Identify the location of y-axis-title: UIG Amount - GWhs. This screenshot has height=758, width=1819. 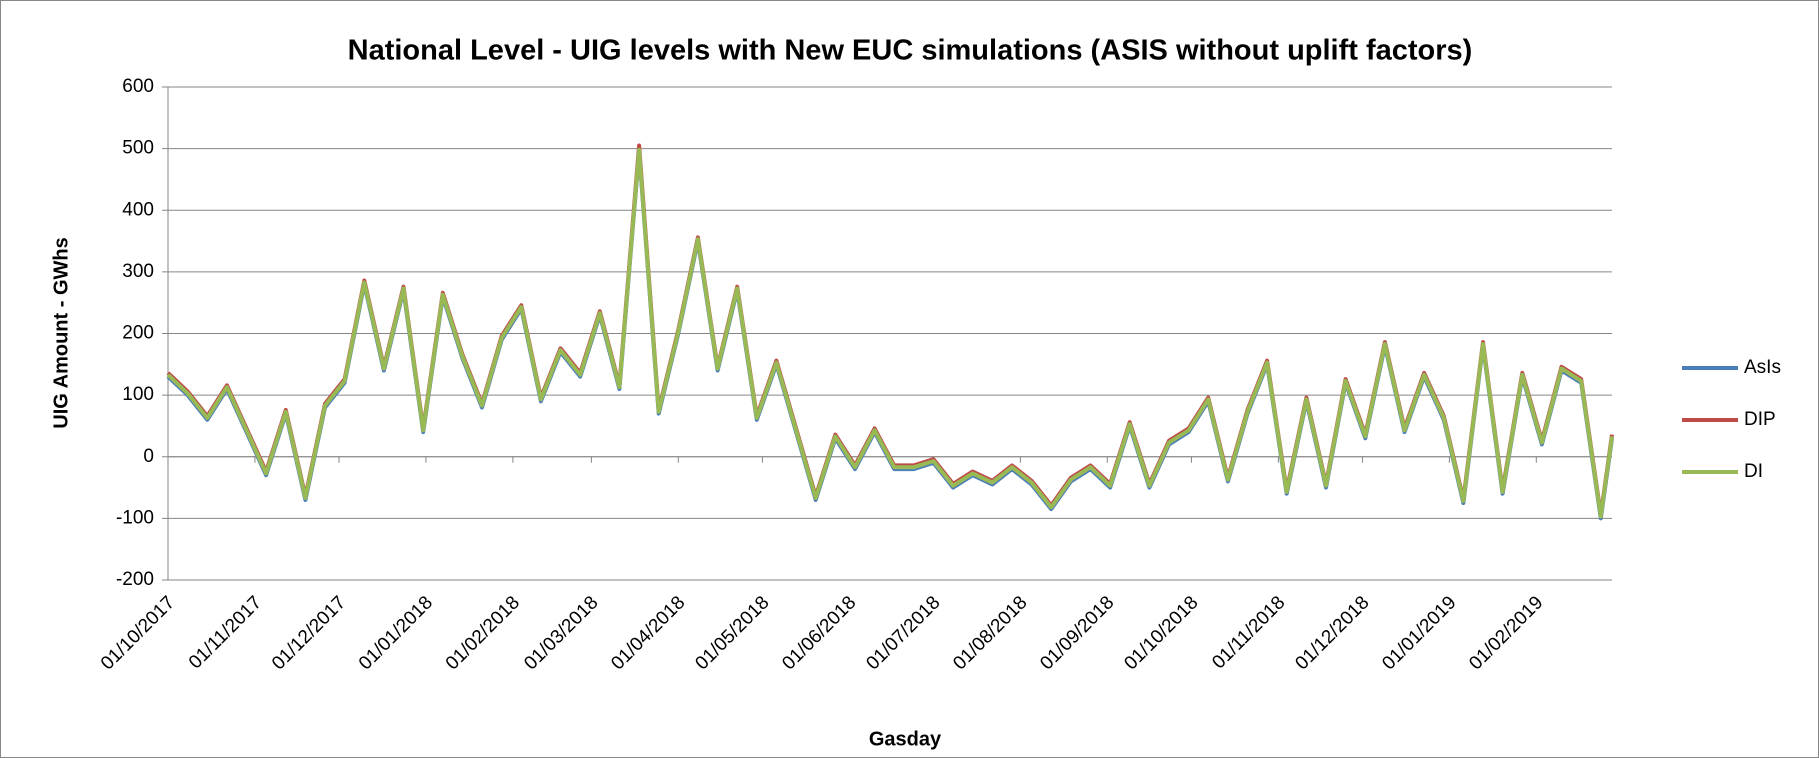
(61, 332).